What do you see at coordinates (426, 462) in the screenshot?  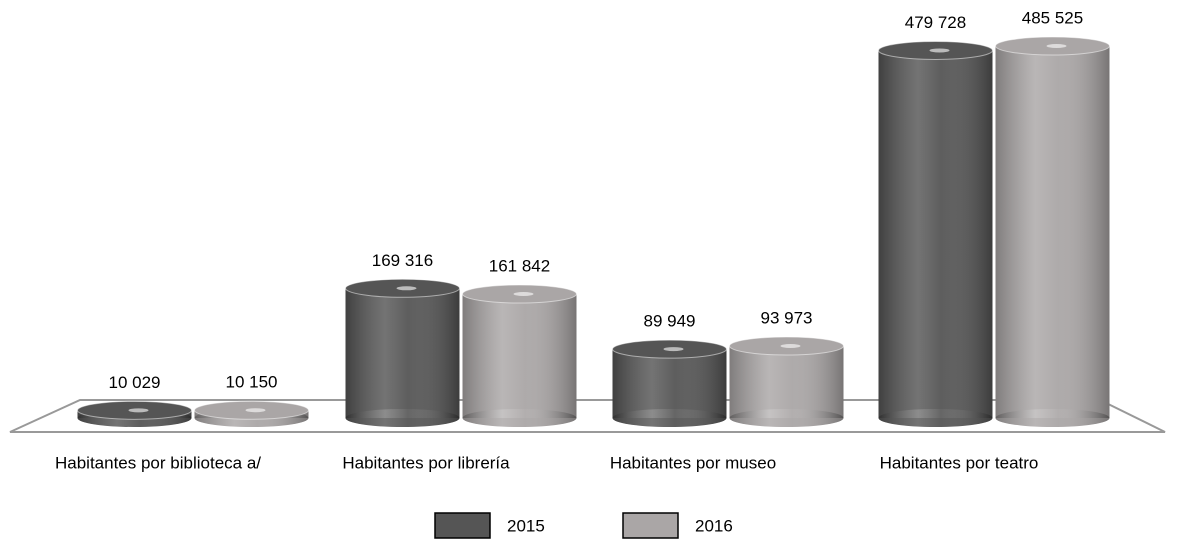 I see `x-tick-label: Habitantes por librería` at bounding box center [426, 462].